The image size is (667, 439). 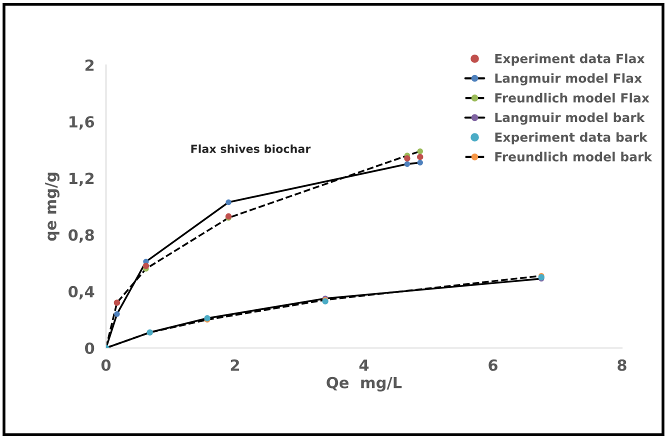 What do you see at coordinates (251, 149) in the screenshot?
I see `text: Flax shives biochar` at bounding box center [251, 149].